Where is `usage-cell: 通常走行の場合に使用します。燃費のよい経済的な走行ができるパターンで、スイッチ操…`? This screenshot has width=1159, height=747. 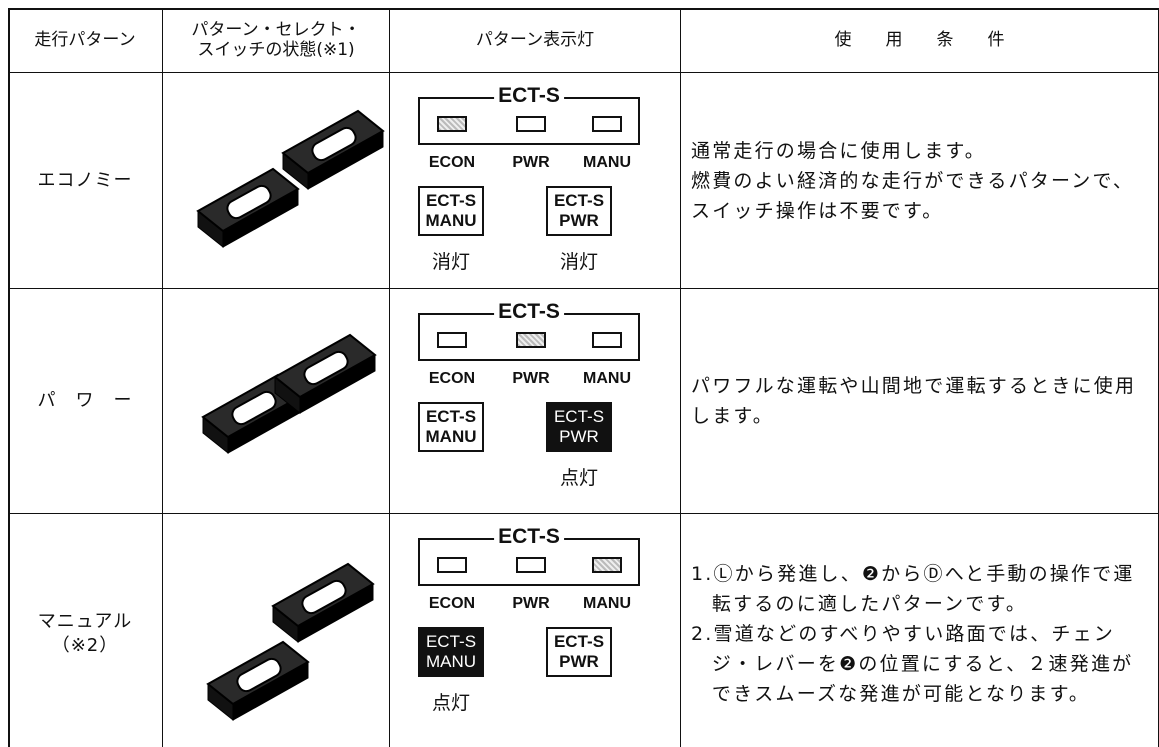 usage-cell: 通常走行の場合に使用します。燃費のよい経済的な走行ができるパターンで、スイッチ操… is located at coordinates (920, 181).